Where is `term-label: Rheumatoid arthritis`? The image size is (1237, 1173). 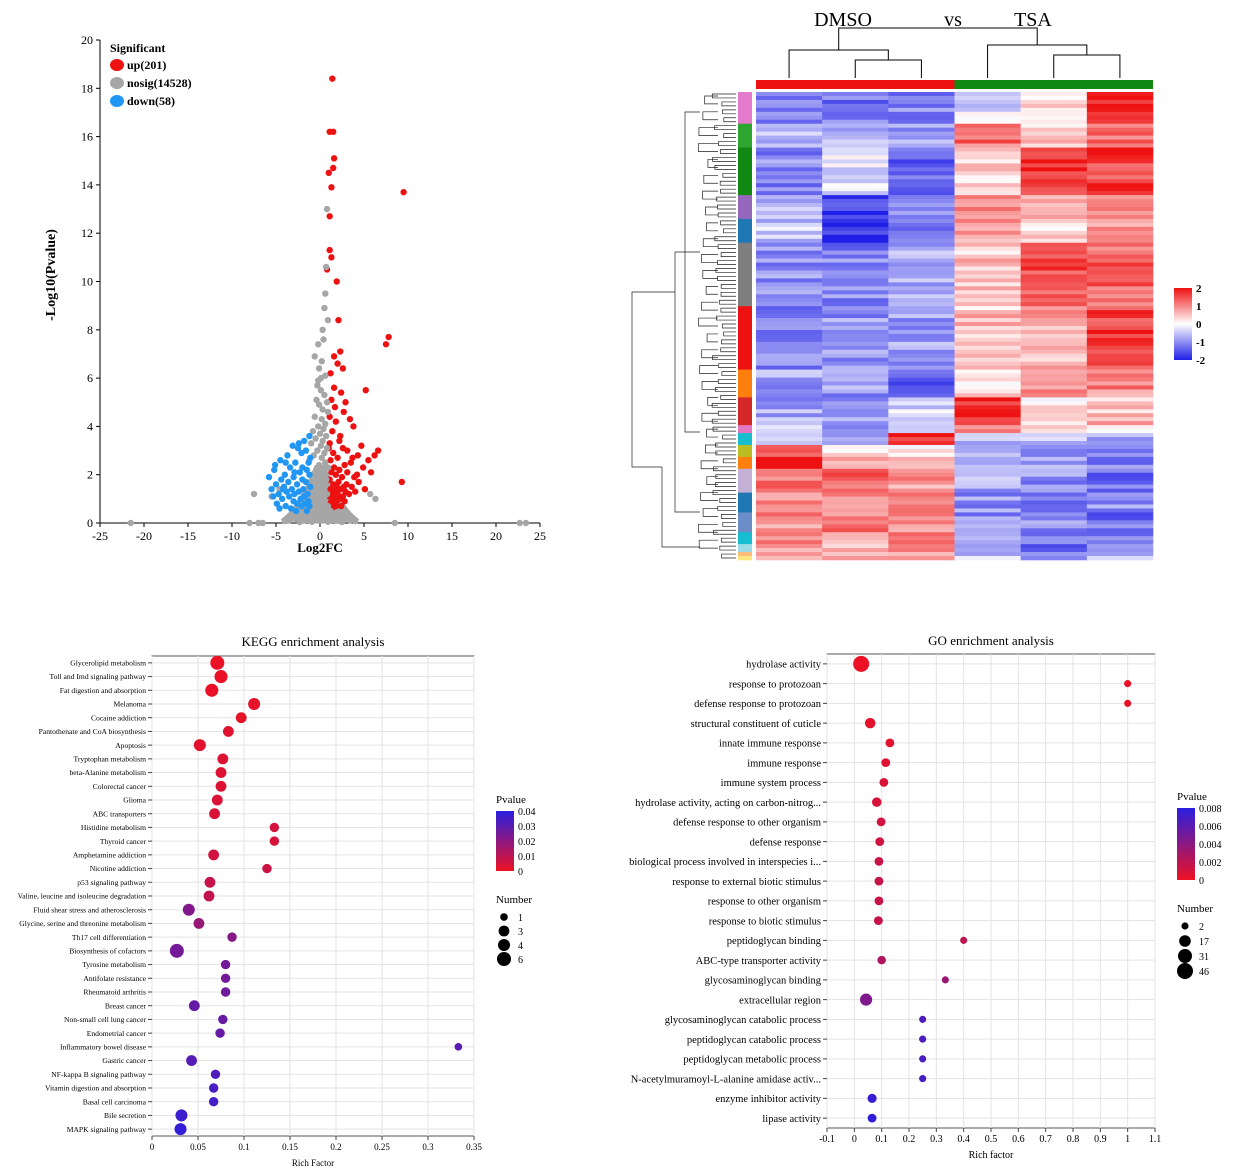
term-label: Rheumatoid arthritis is located at coordinates (114, 992).